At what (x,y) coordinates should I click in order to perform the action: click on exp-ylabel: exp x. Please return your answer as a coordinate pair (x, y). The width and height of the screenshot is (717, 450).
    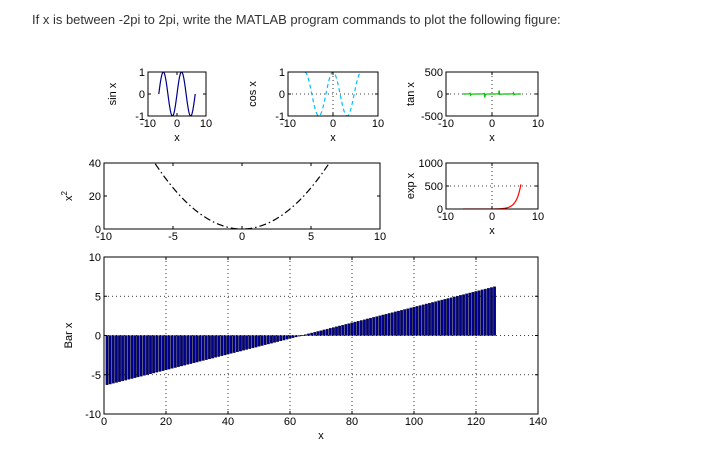
    Looking at the image, I should click on (411, 185).